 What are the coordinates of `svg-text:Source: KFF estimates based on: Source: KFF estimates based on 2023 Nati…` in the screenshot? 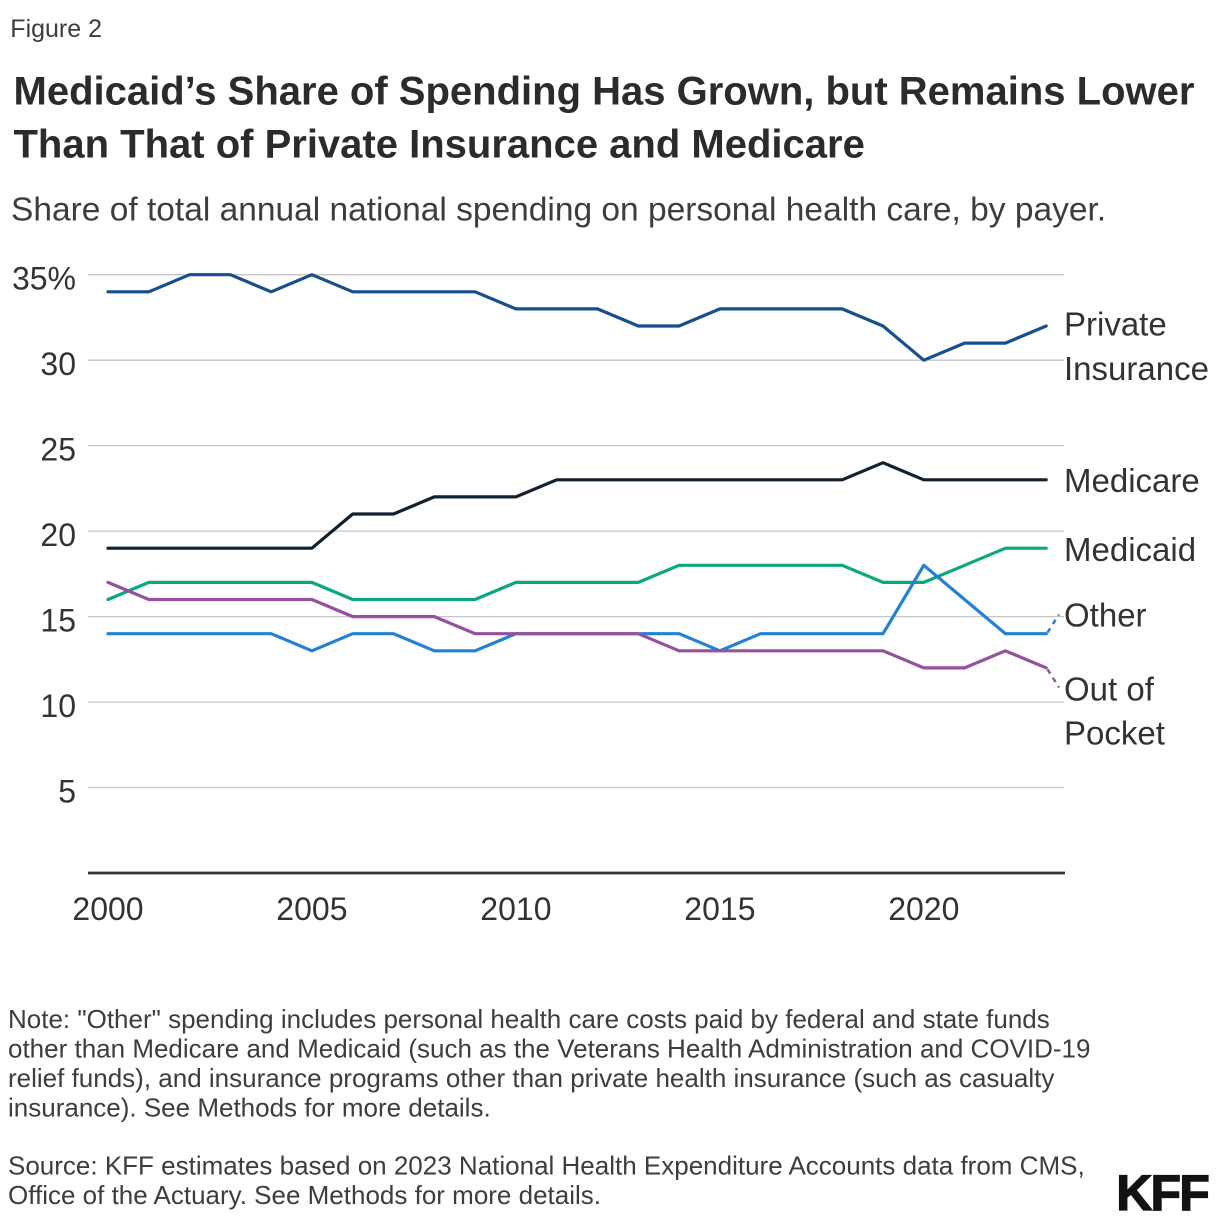 It's located at (546, 1165).